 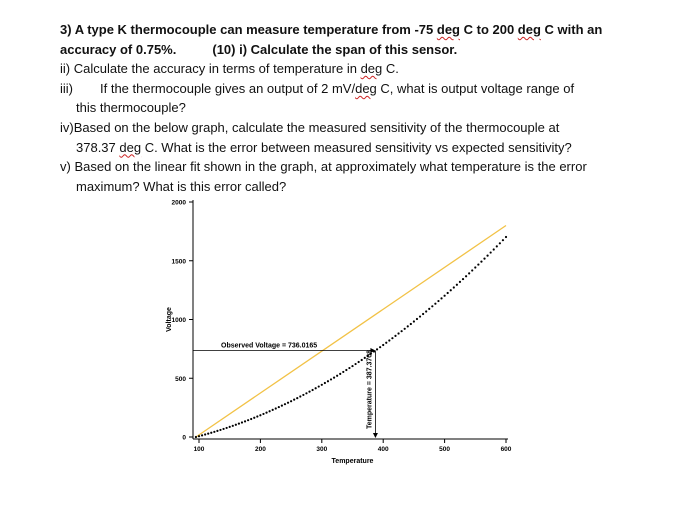 What do you see at coordinates (353, 461) in the screenshot?
I see `x-axis-label: Temperature` at bounding box center [353, 461].